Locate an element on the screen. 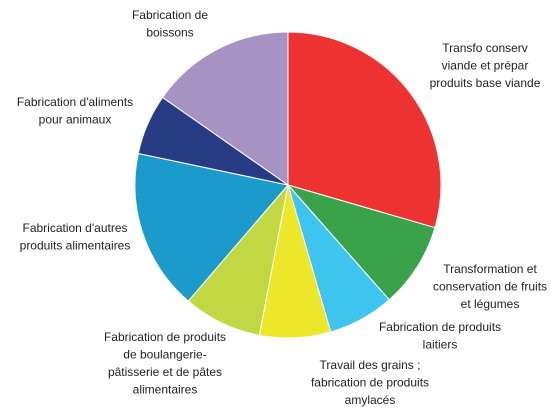  label-line: Transformation et is located at coordinates (490, 269).